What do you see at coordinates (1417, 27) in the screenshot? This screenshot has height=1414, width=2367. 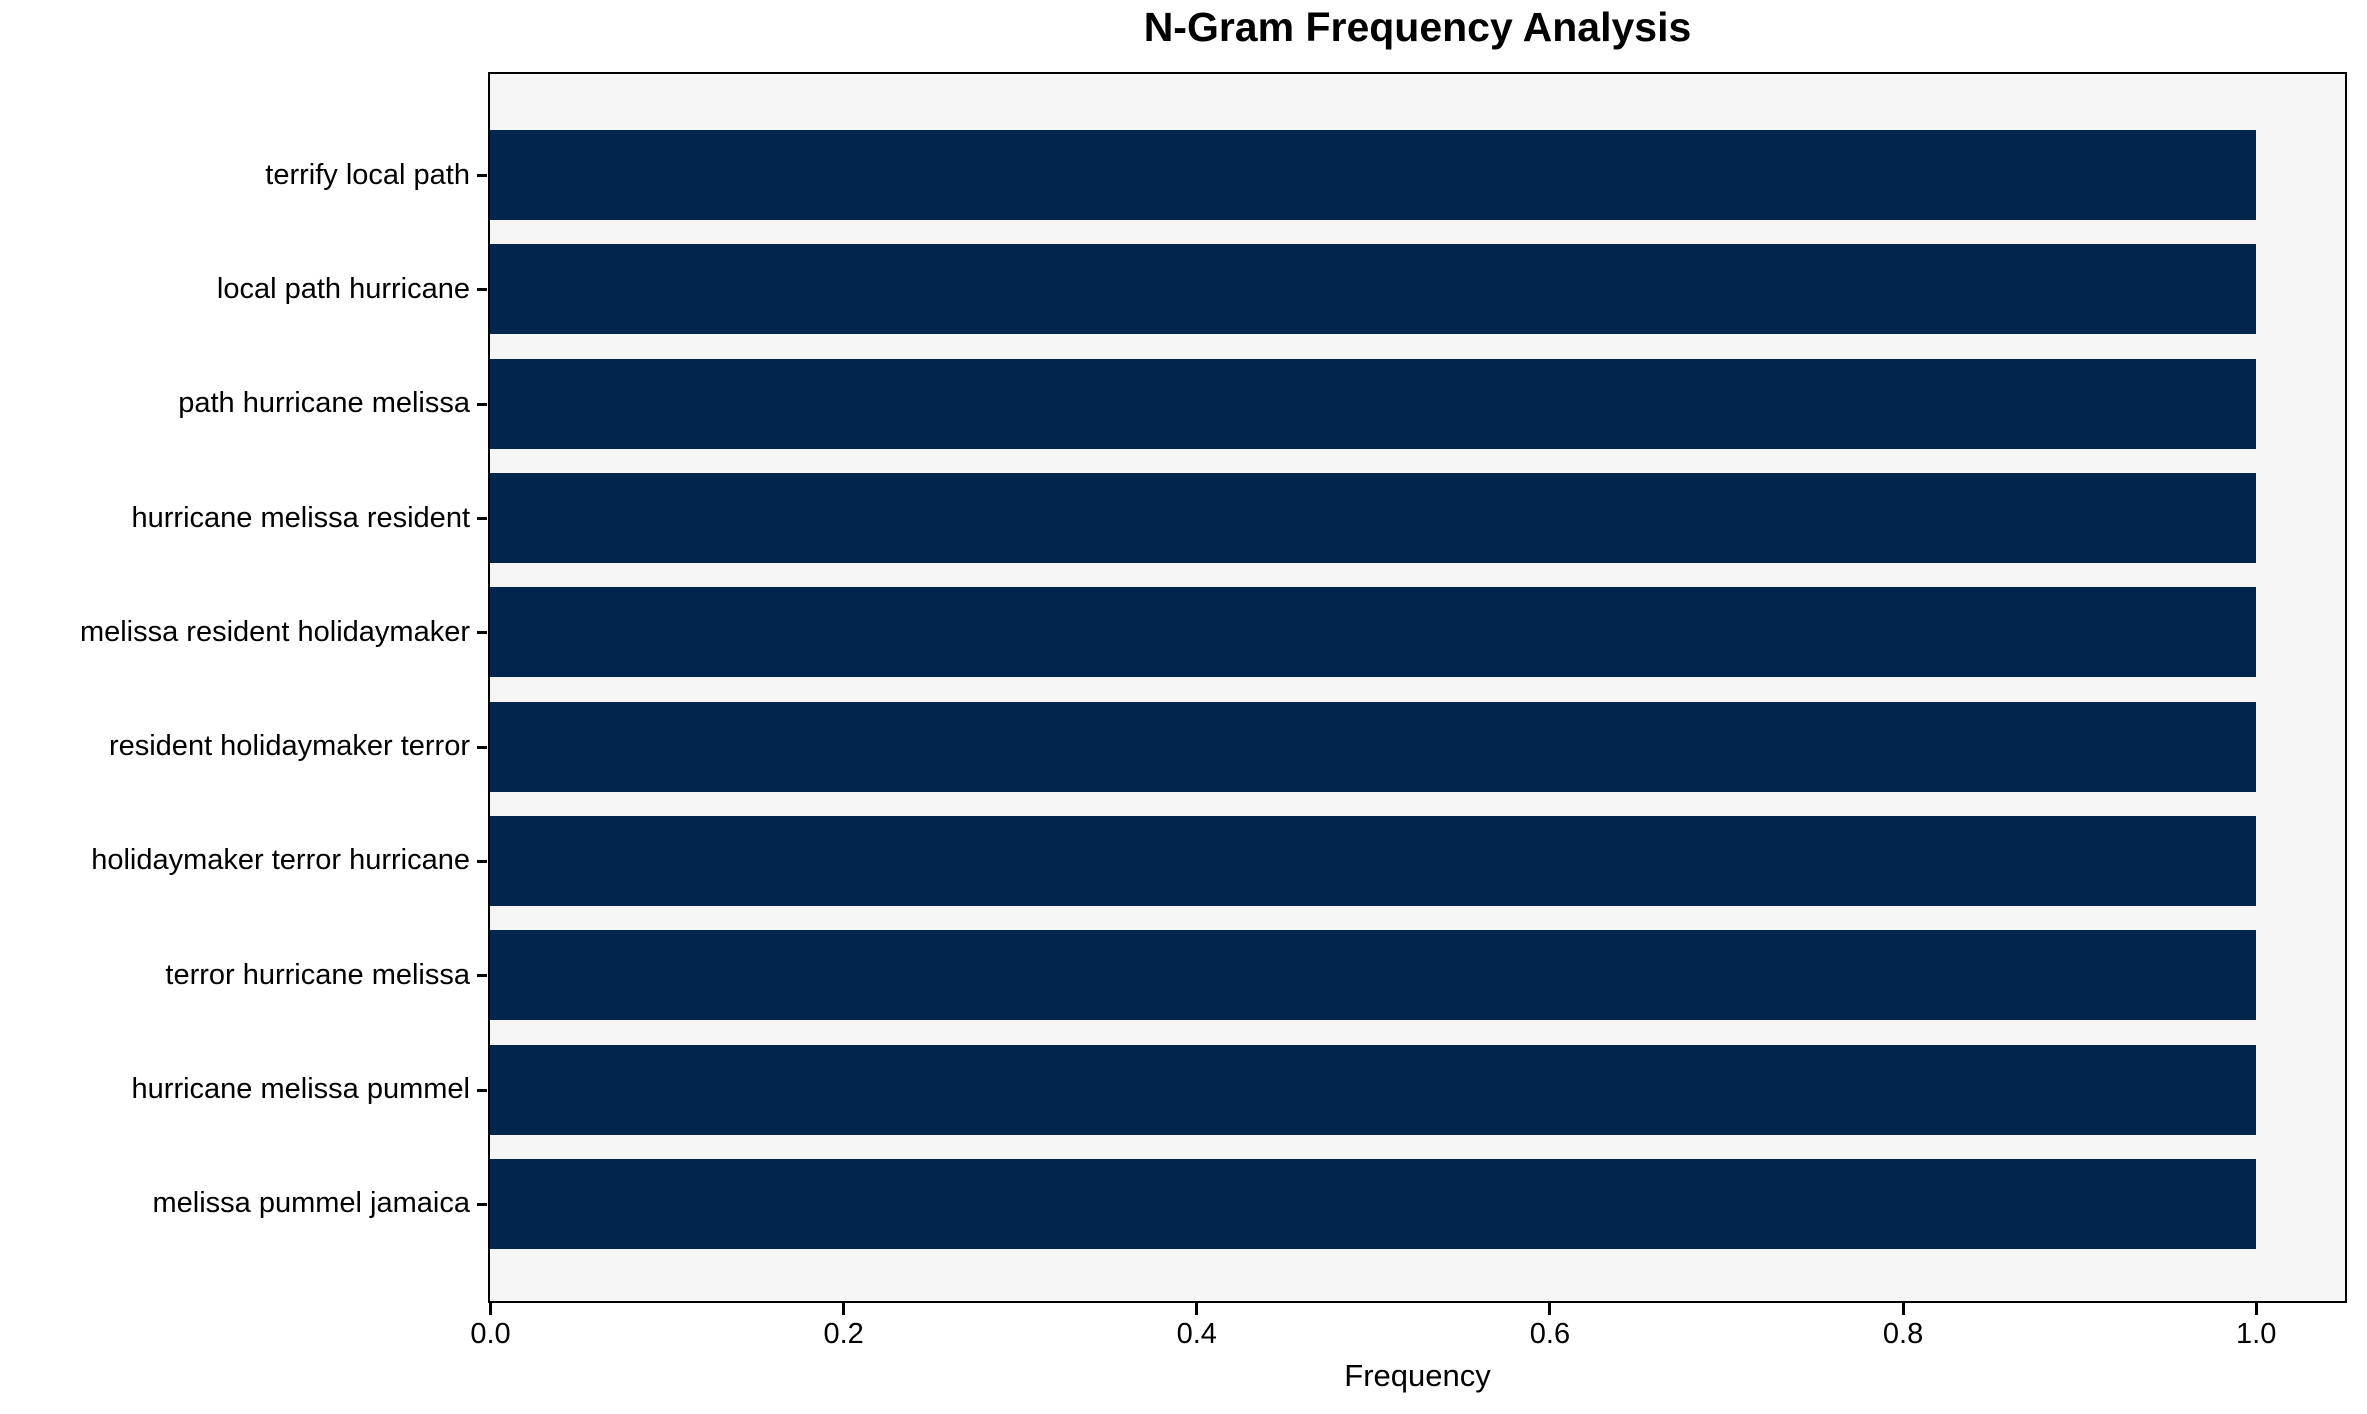 I see `chart-title: N-Gram Frequency Analysis` at bounding box center [1417, 27].